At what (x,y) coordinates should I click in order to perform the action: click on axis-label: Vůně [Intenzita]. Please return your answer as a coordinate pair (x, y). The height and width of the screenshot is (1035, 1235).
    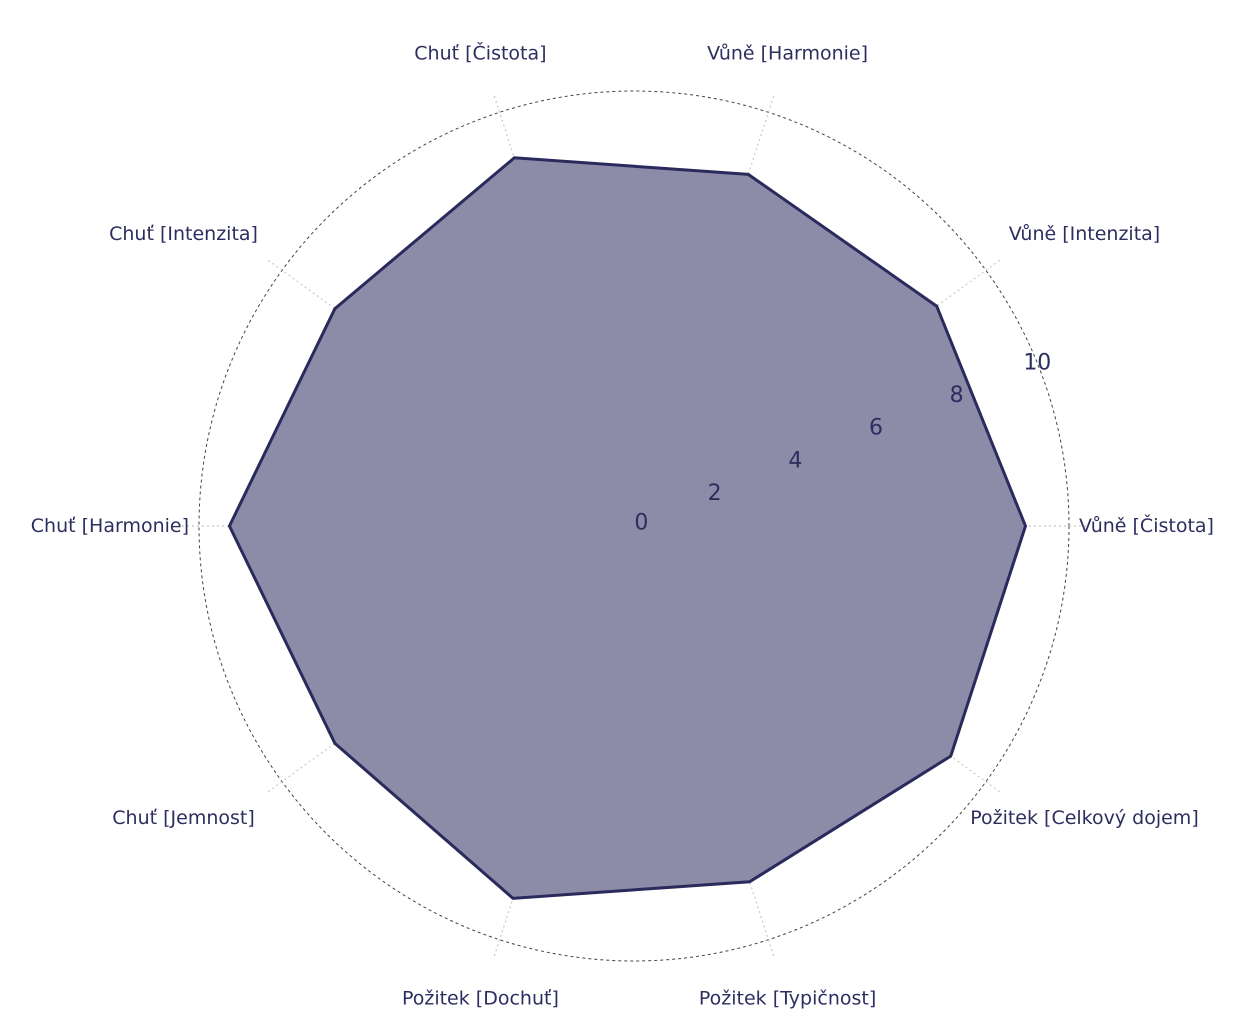
    Looking at the image, I should click on (1085, 234).